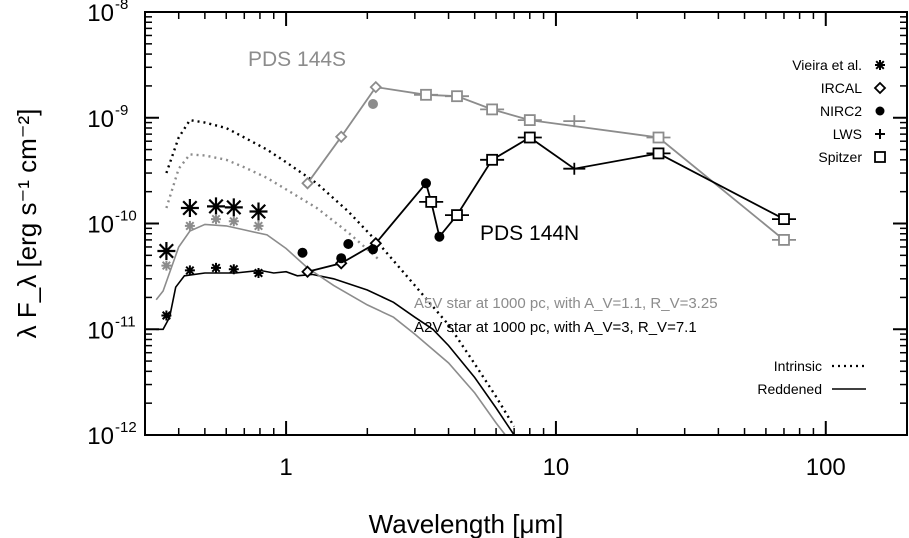 The image size is (909, 538). What do you see at coordinates (555, 327) in the screenshot?
I see `annotation-3: A2V star at 1000 pc, with A_V=3, R_V=7.1` at bounding box center [555, 327].